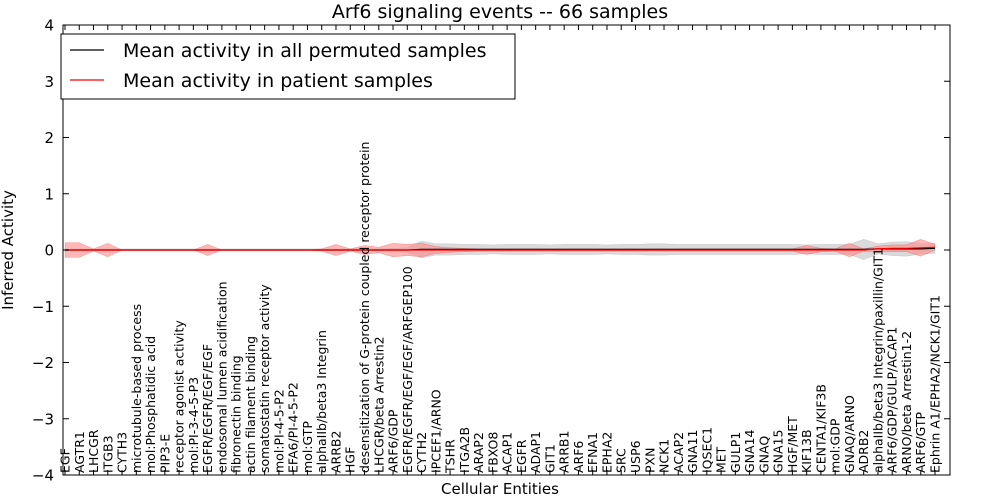 The width and height of the screenshot is (1000, 500). What do you see at coordinates (136, 388) in the screenshot?
I see `x-tick-label: microtubule-based process` at bounding box center [136, 388].